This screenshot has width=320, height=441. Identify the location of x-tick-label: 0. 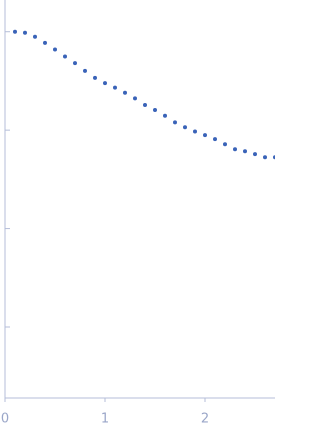
(5, 419).